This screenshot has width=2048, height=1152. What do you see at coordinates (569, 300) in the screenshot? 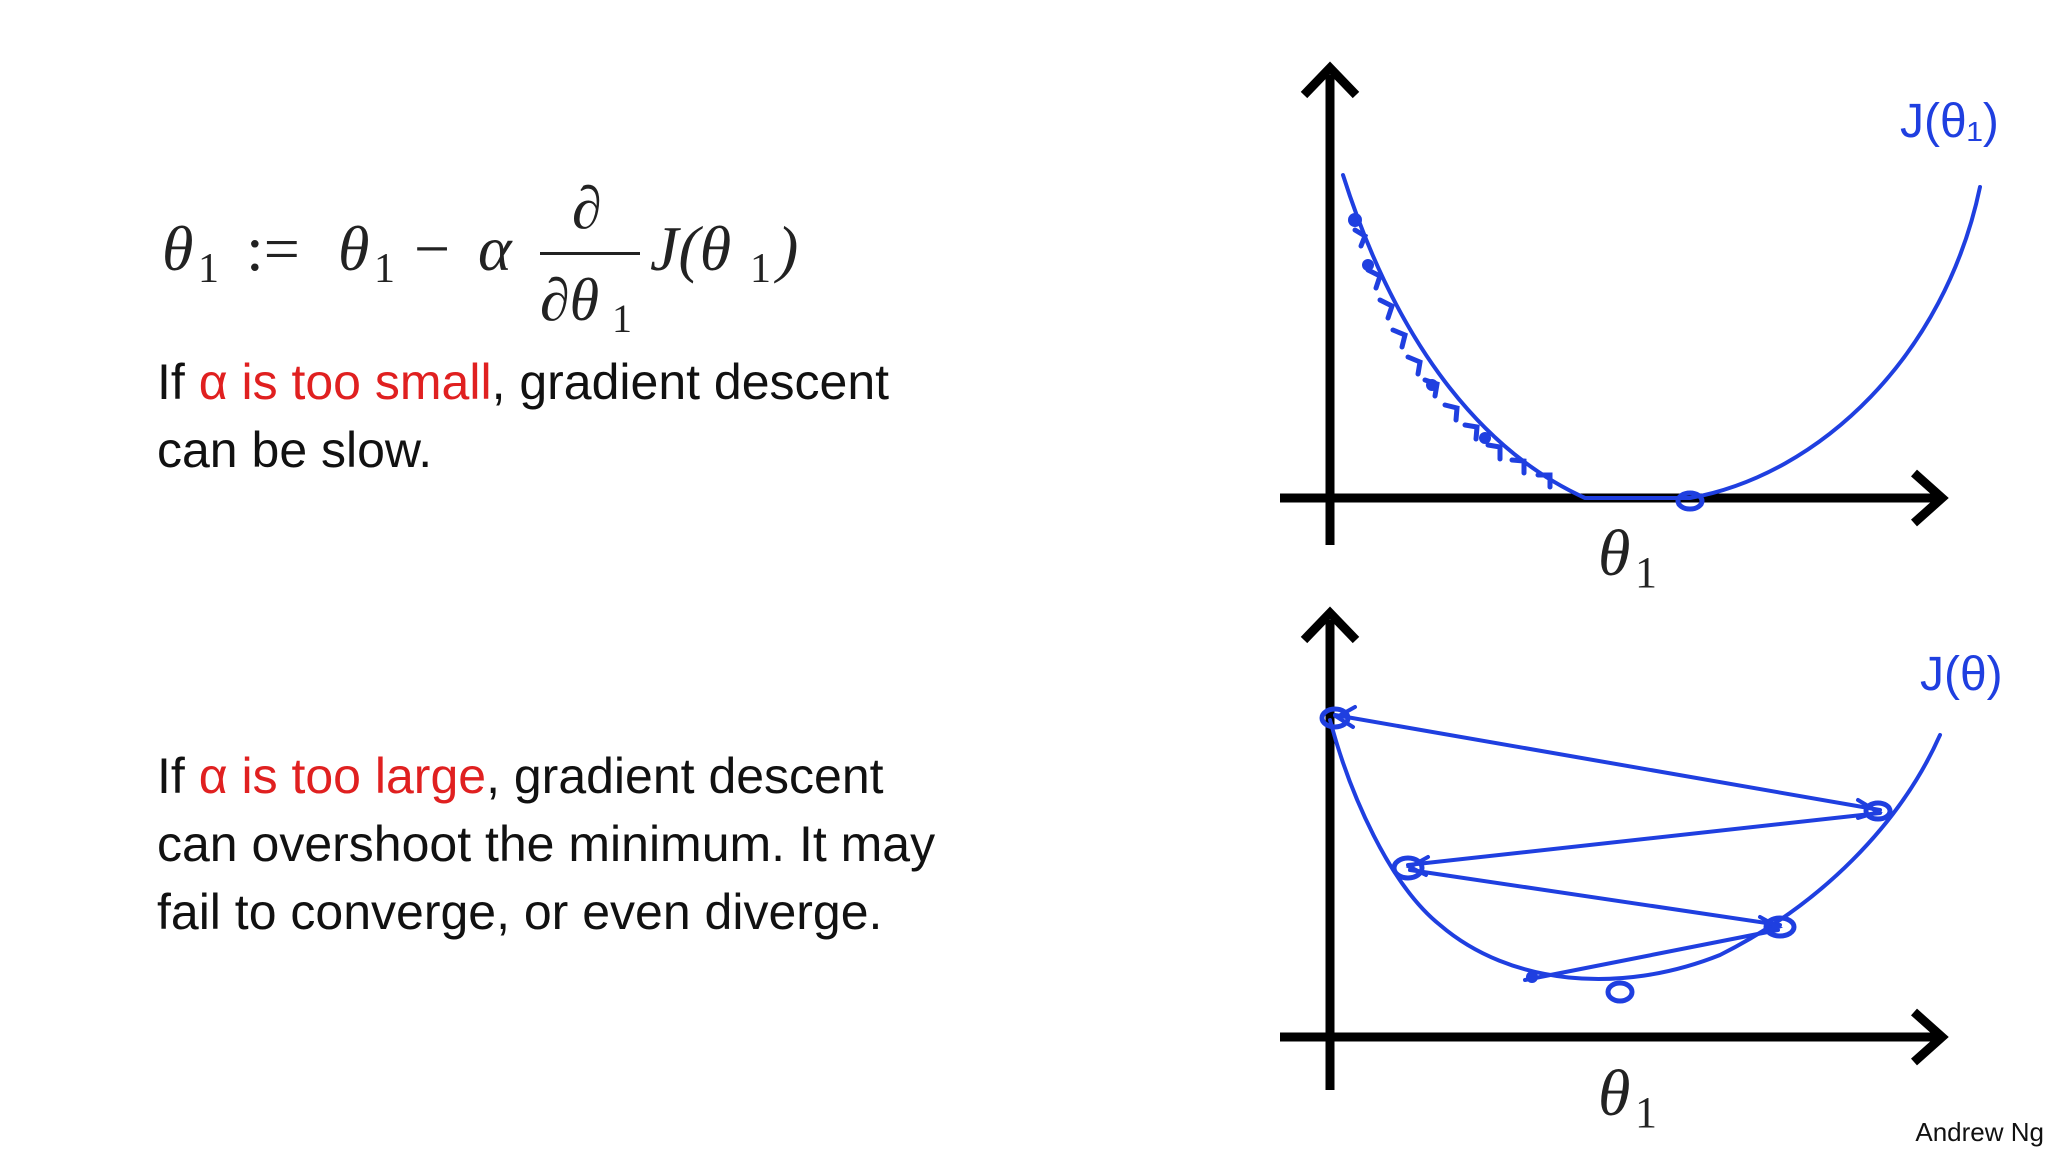
I see `eq-partial-denominator: ∂θ` at bounding box center [569, 300].